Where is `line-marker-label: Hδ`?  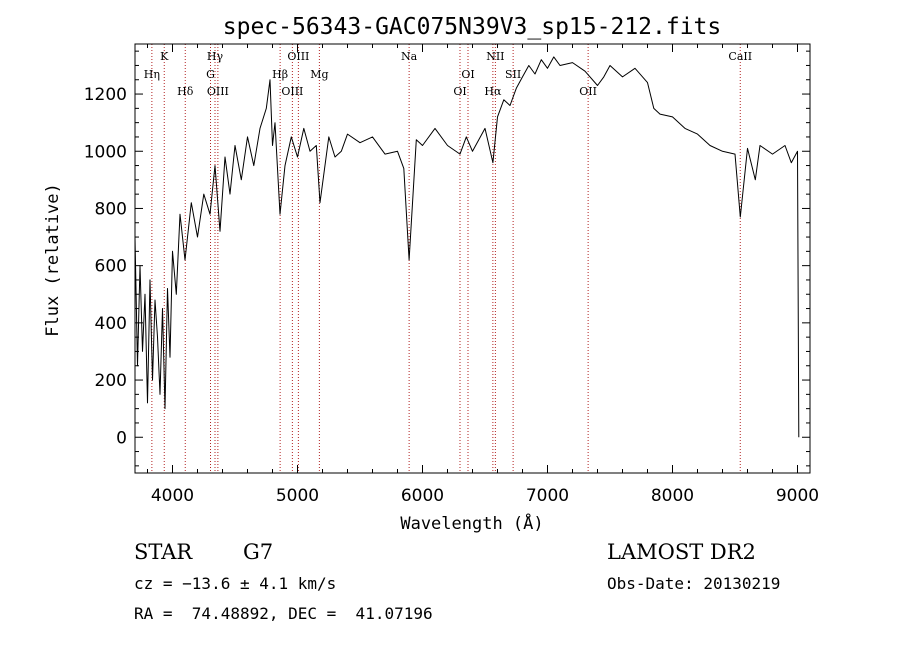 line-marker-label: Hδ is located at coordinates (185, 91).